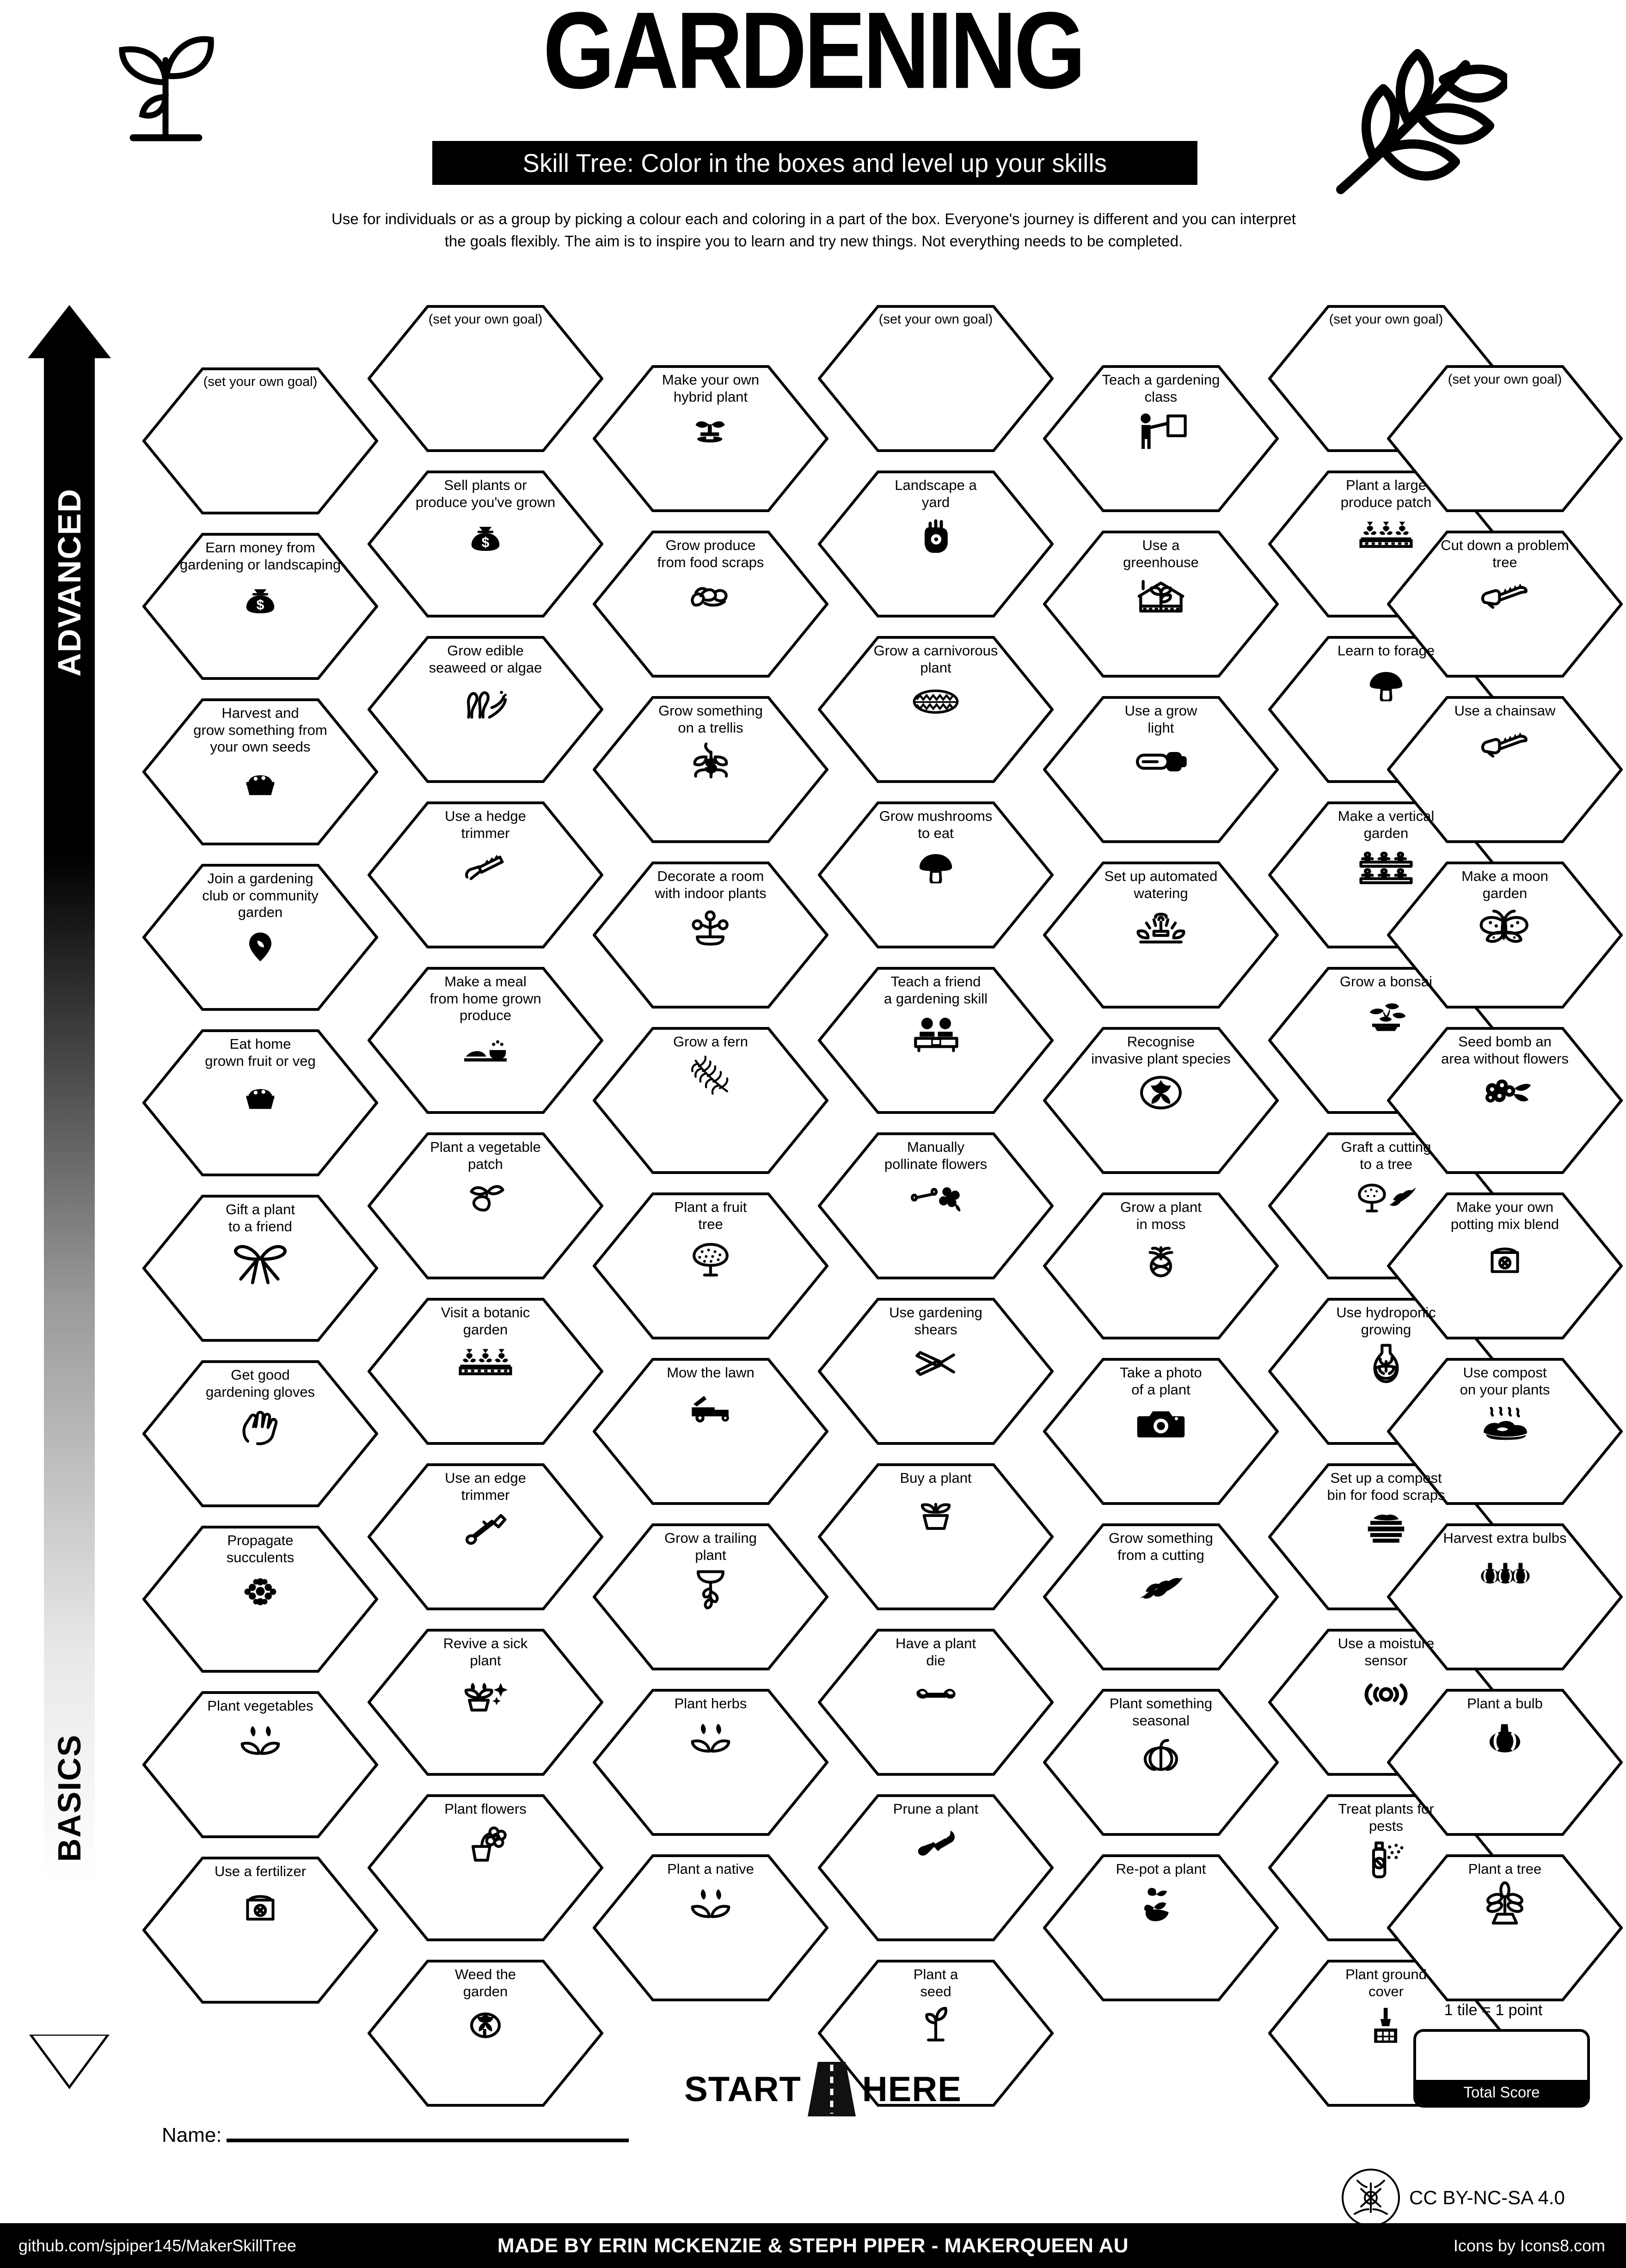 The width and height of the screenshot is (1626, 2268). I want to click on skill-tile: Seed bomb an area without flowers, so click(1505, 1100).